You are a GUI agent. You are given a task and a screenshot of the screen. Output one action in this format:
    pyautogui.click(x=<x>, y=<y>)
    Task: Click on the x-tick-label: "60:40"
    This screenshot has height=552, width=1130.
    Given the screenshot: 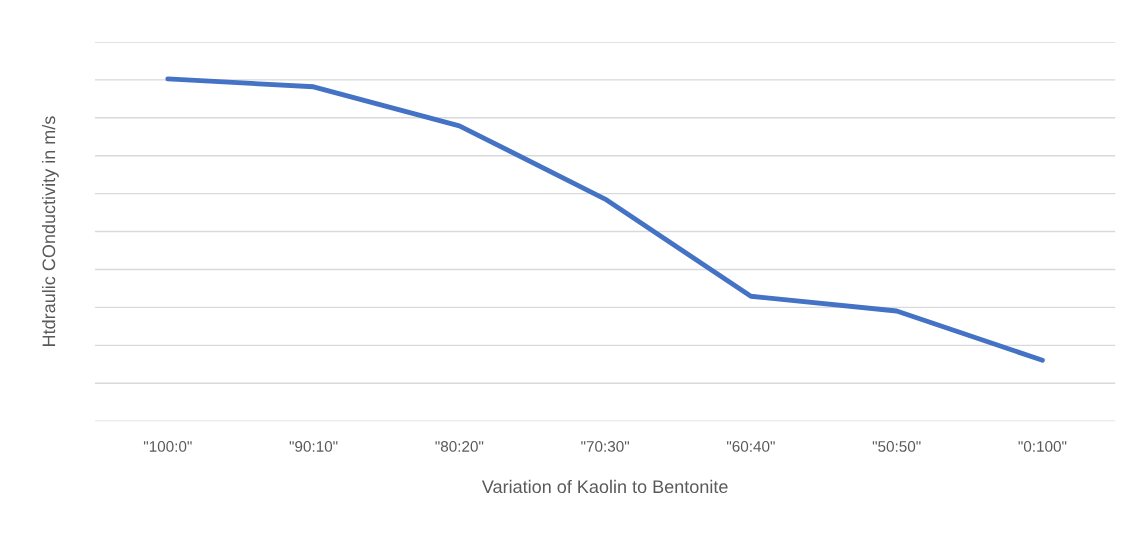 What is the action you would take?
    pyautogui.click(x=751, y=446)
    